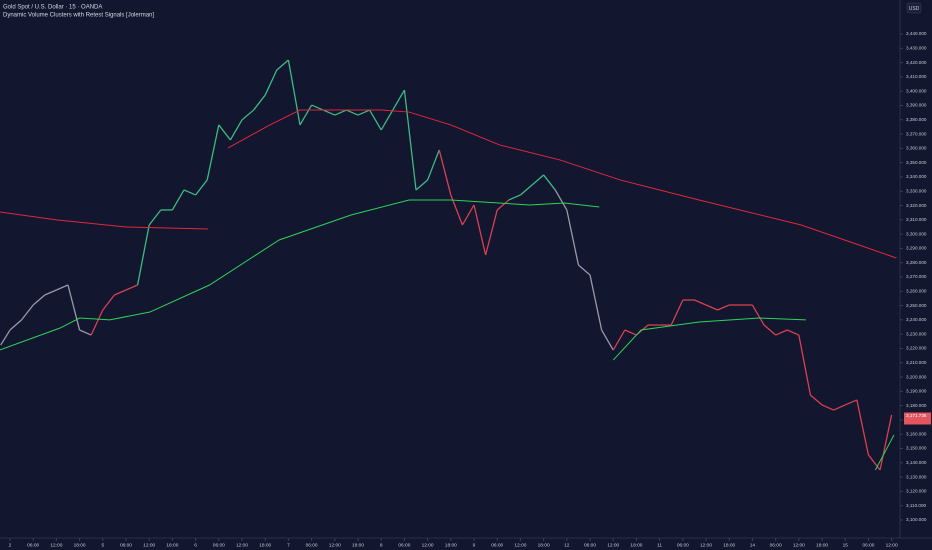 The width and height of the screenshot is (932, 550). Describe the element at coordinates (916, 205) in the screenshot. I see `y-tick-label: 3,320.000` at that location.